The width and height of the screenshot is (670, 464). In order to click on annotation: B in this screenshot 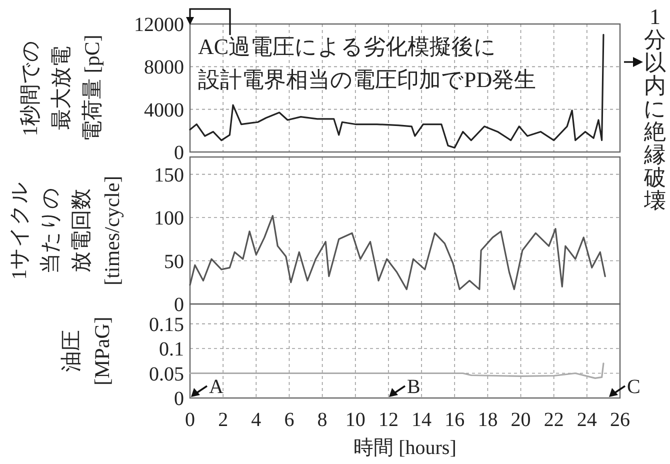, I will do `click(413, 387)`.